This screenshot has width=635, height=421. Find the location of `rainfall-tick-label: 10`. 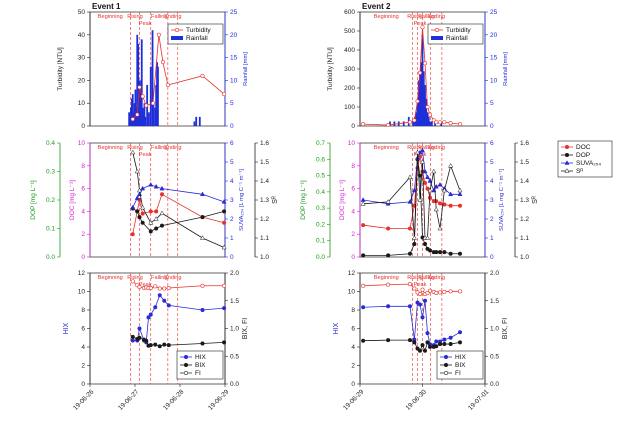

rainfall-tick-label: 10 is located at coordinates (234, 80).